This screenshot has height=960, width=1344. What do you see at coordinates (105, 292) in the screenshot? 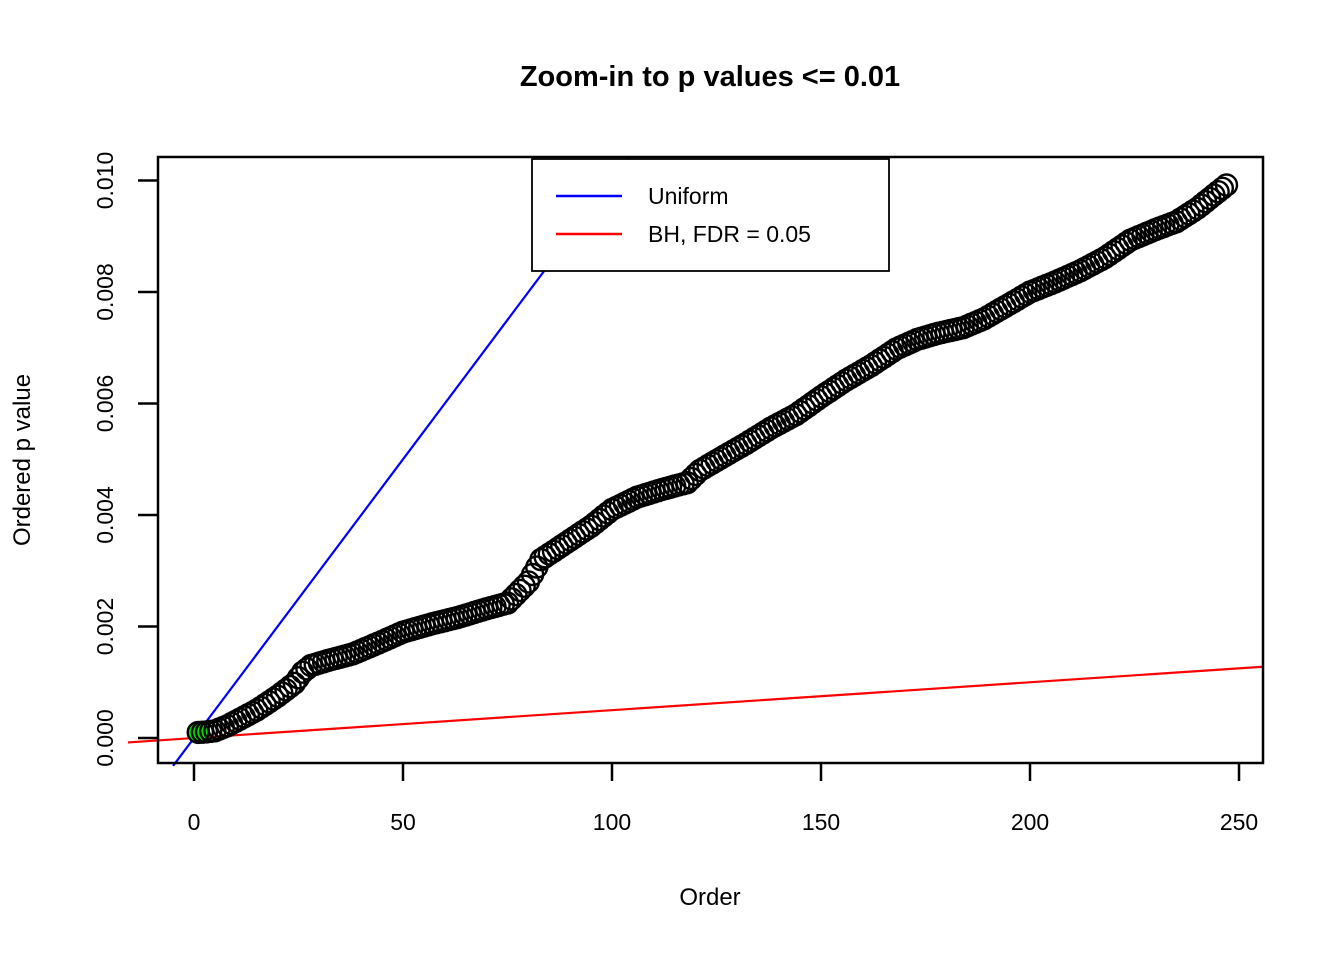
I see `y-tick-label: 0.008` at bounding box center [105, 292].